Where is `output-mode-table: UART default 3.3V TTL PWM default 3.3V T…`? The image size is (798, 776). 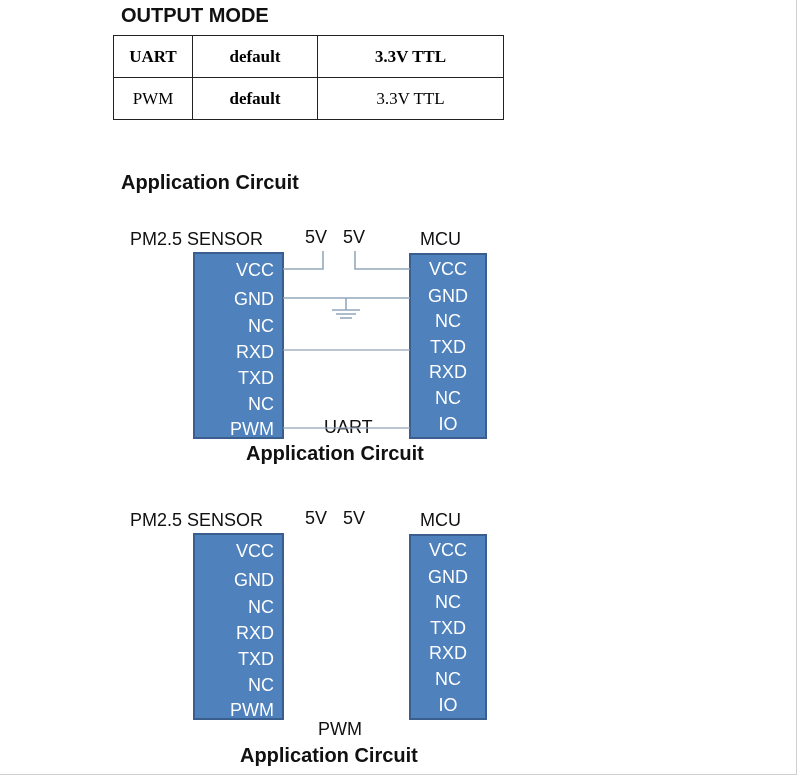
output-mode-table: UART default 3.3V TTL PWM default 3.3V T… is located at coordinates (308, 77).